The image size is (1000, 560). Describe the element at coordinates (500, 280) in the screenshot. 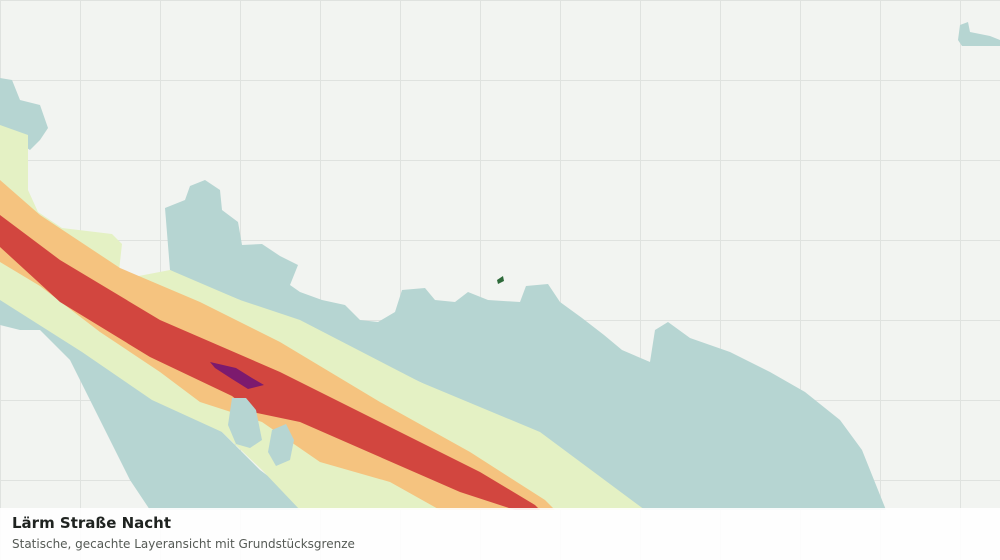

I see `parcel` at that location.